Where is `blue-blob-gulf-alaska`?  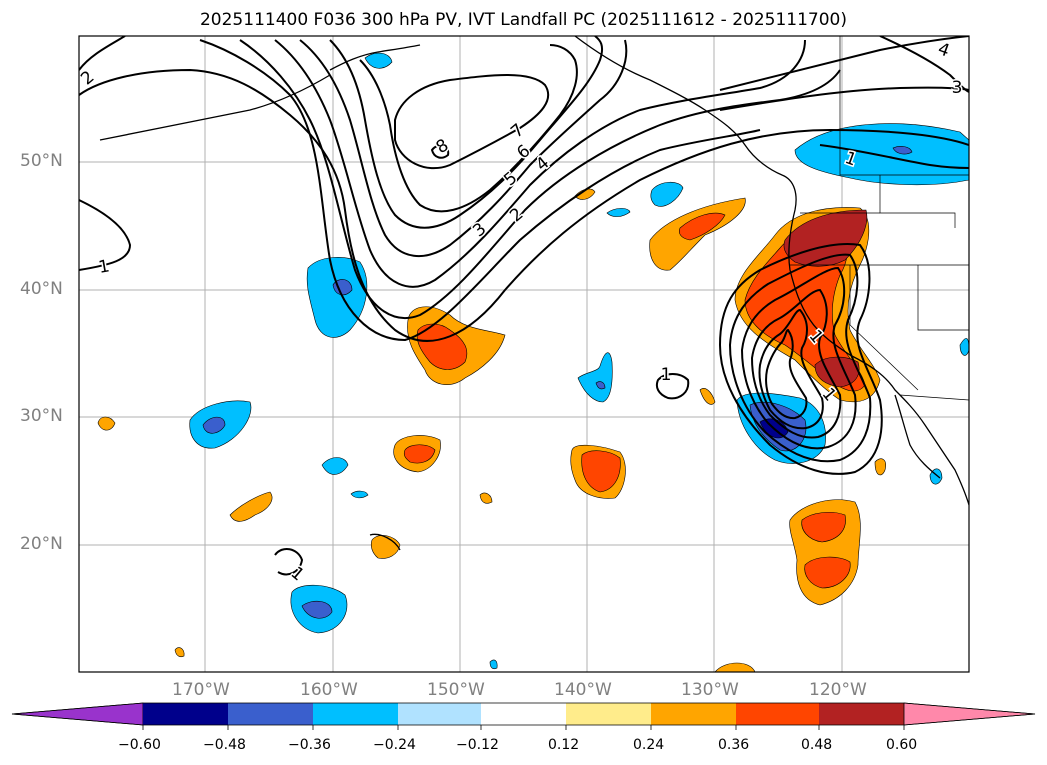
blue-blob-gulf-alaska is located at coordinates (378, 60).